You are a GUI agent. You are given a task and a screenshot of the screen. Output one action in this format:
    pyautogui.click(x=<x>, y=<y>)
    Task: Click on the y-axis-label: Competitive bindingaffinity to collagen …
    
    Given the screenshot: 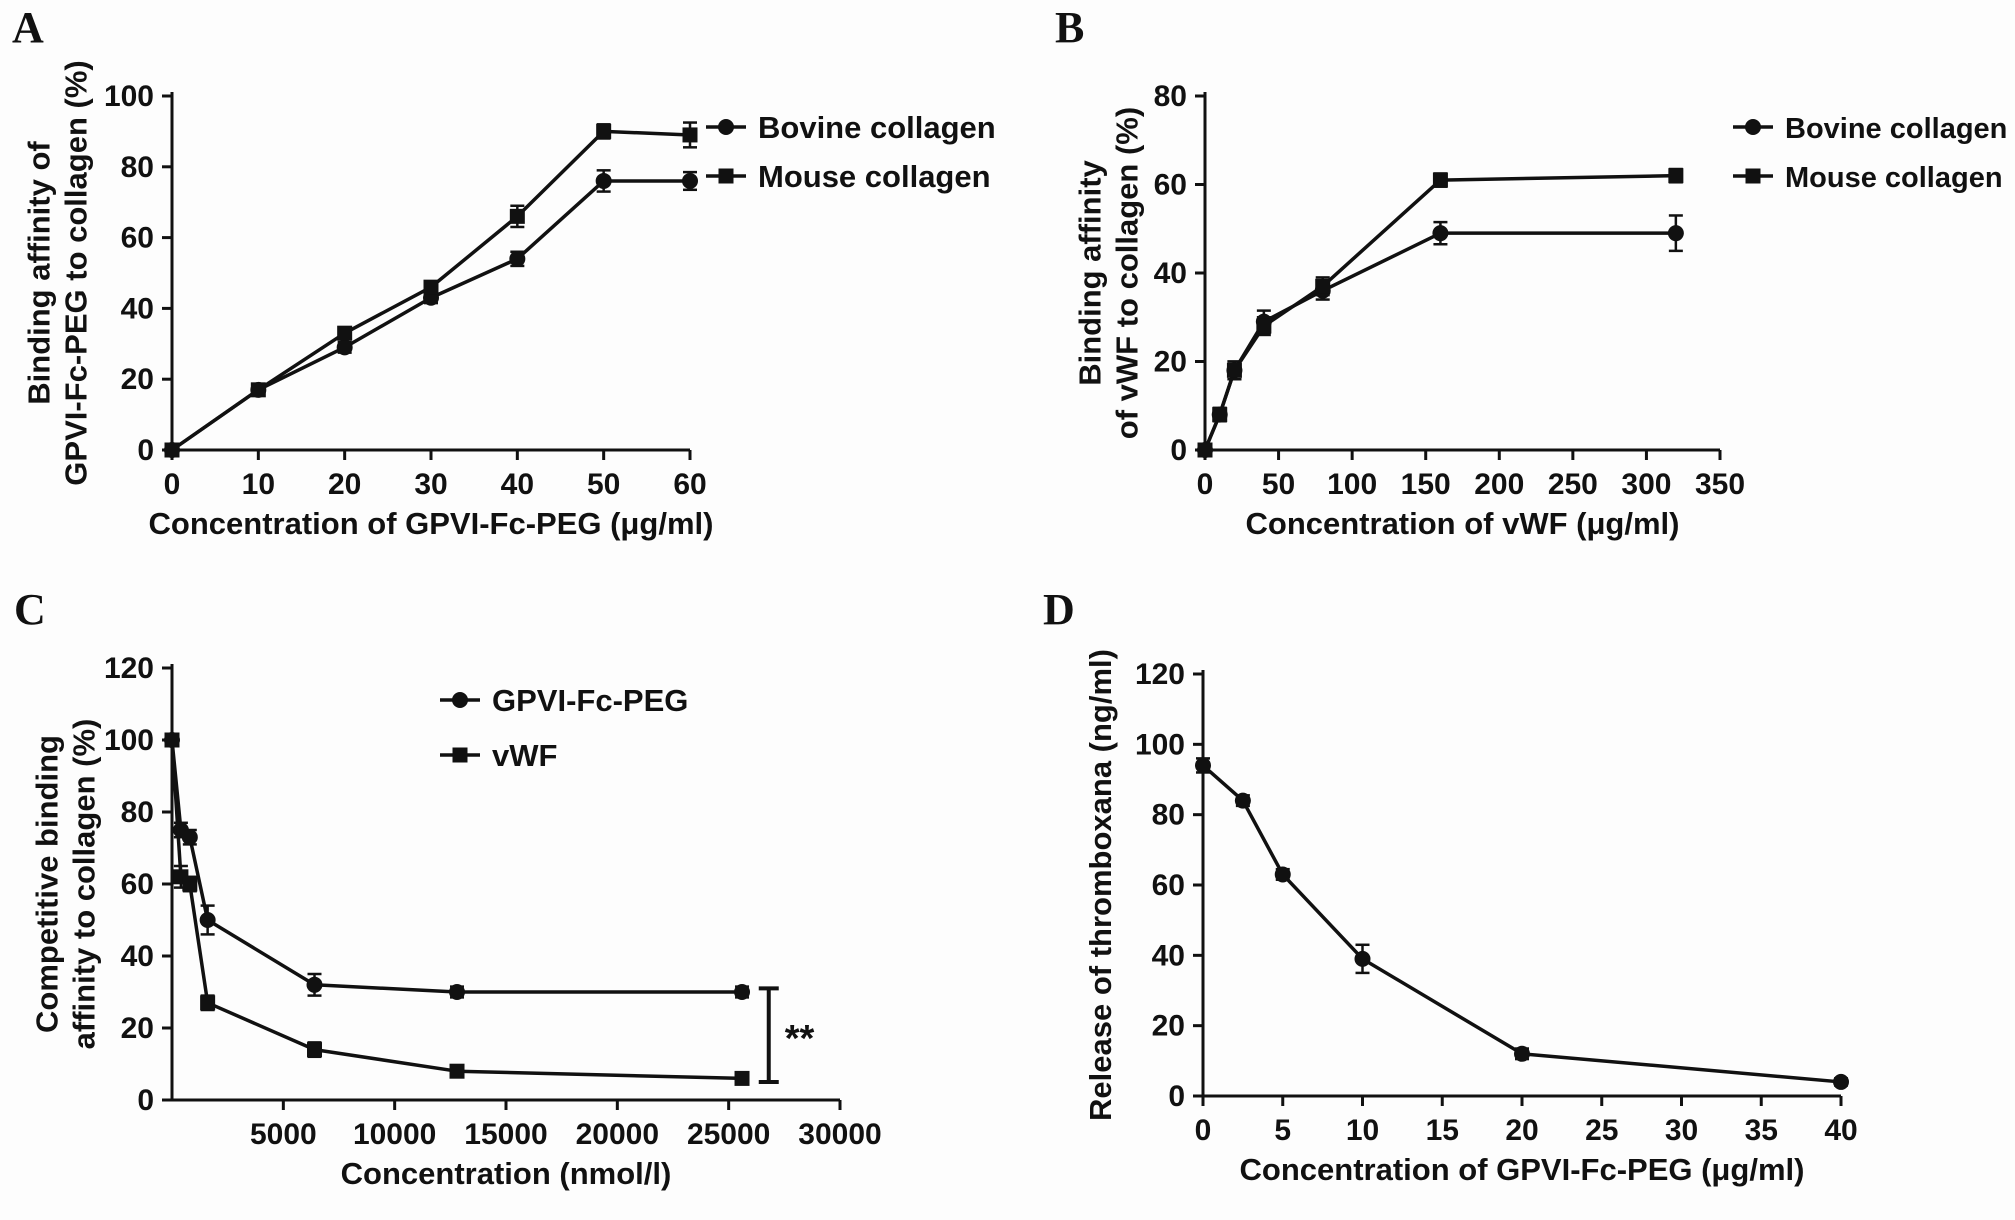 What is the action you would take?
    pyautogui.click(x=66, y=884)
    